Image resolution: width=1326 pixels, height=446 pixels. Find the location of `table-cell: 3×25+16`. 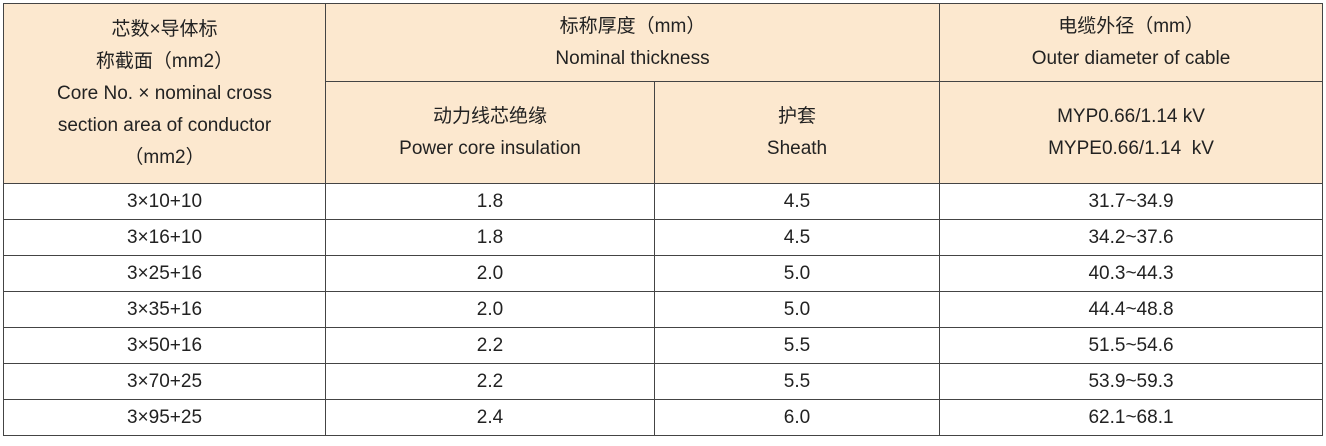

table-cell: 3×25+16 is located at coordinates (164, 273).